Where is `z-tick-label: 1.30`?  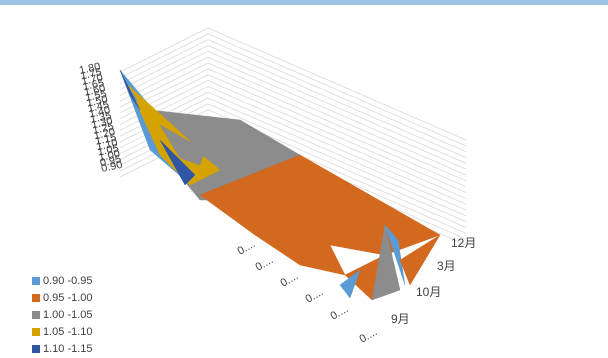 z-tick-label: 1.30 is located at coordinates (101, 123).